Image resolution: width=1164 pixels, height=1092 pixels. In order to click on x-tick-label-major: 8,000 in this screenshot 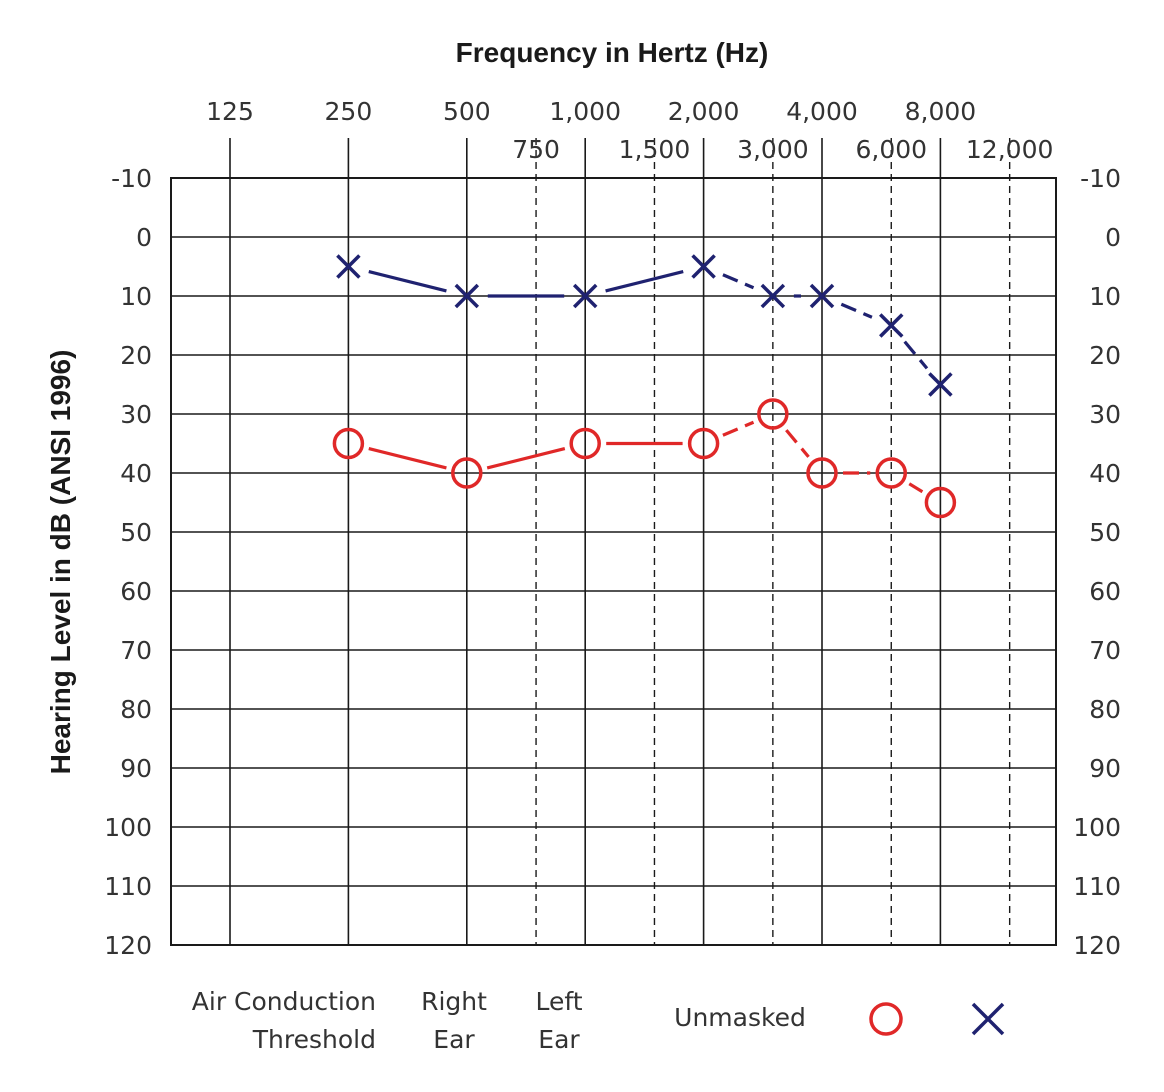, I will do `click(941, 111)`.